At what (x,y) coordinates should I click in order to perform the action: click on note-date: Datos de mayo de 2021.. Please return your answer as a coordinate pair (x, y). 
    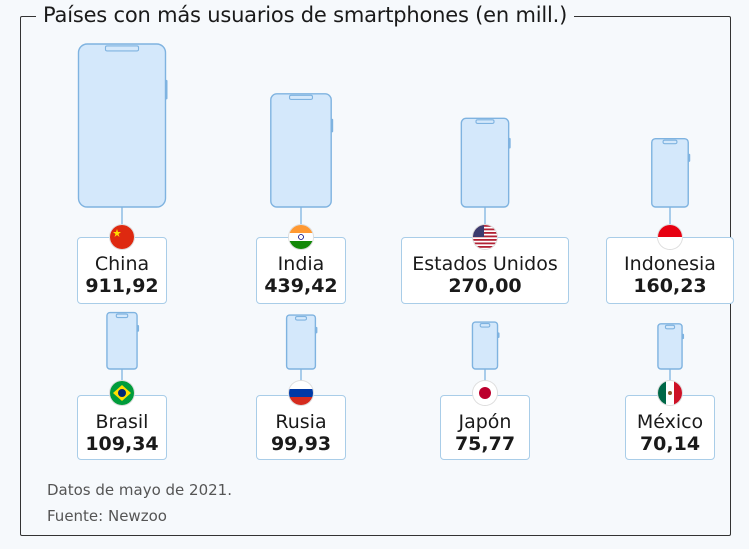
    Looking at the image, I should click on (139, 490).